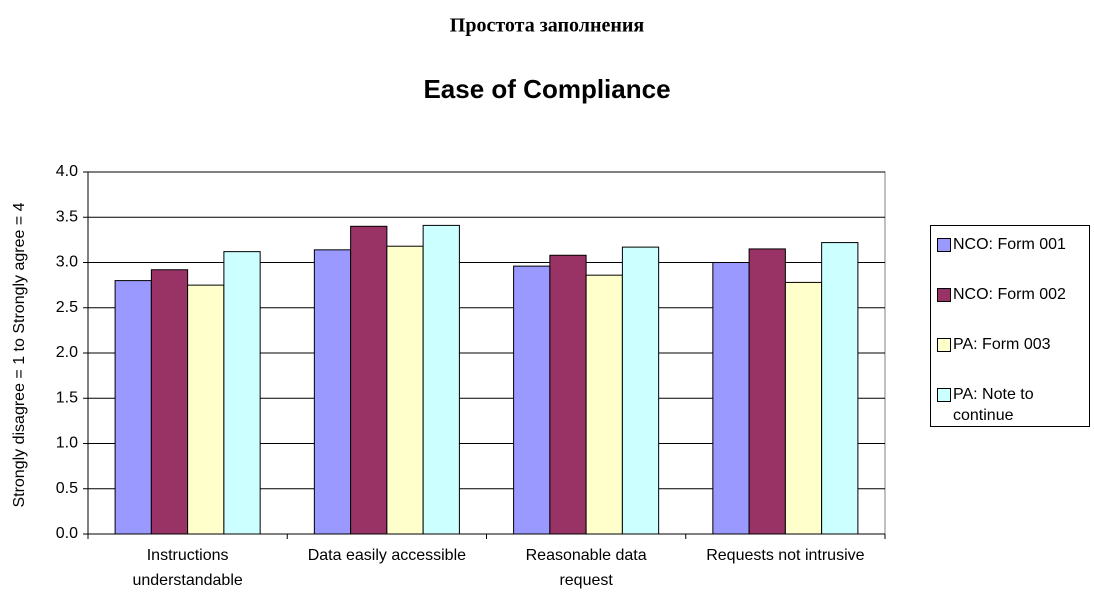 Image resolution: width=1094 pixels, height=600 pixels. Describe the element at coordinates (1013, 359) in the screenshot. I see `legend-item: PA: Form 003` at that location.